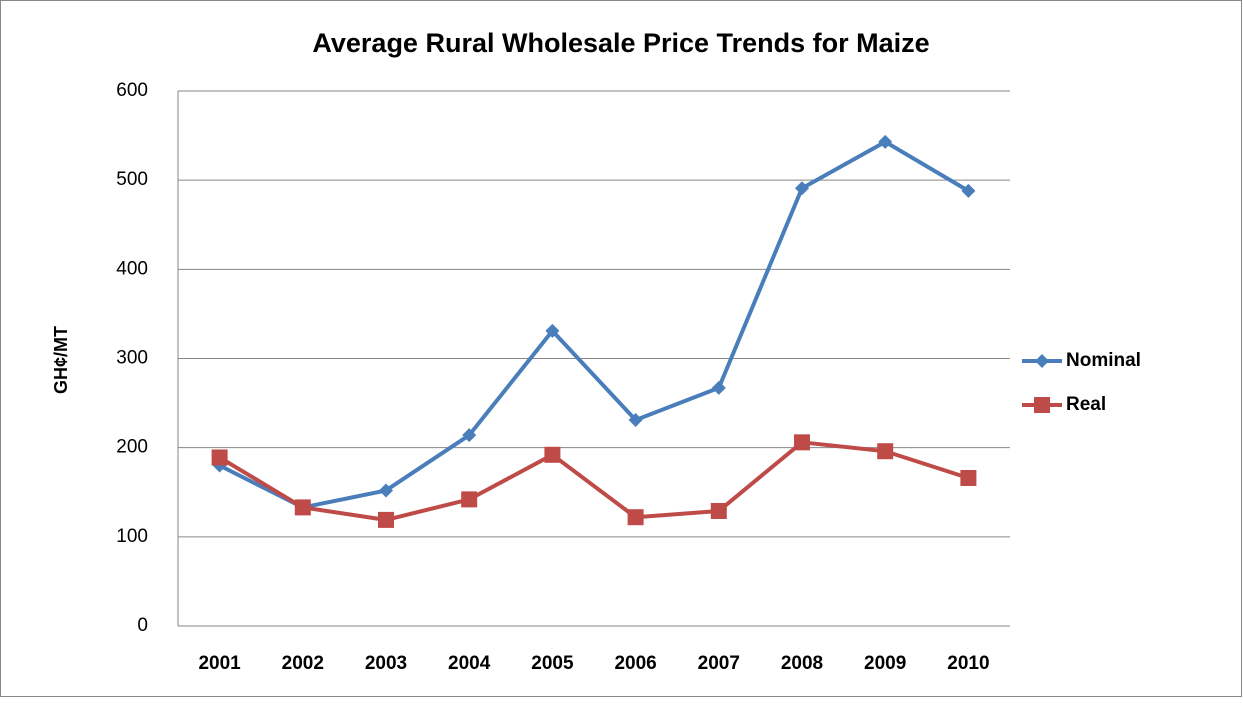 The height and width of the screenshot is (703, 1243). What do you see at coordinates (132, 447) in the screenshot?
I see `y-tick-label: 200` at bounding box center [132, 447].